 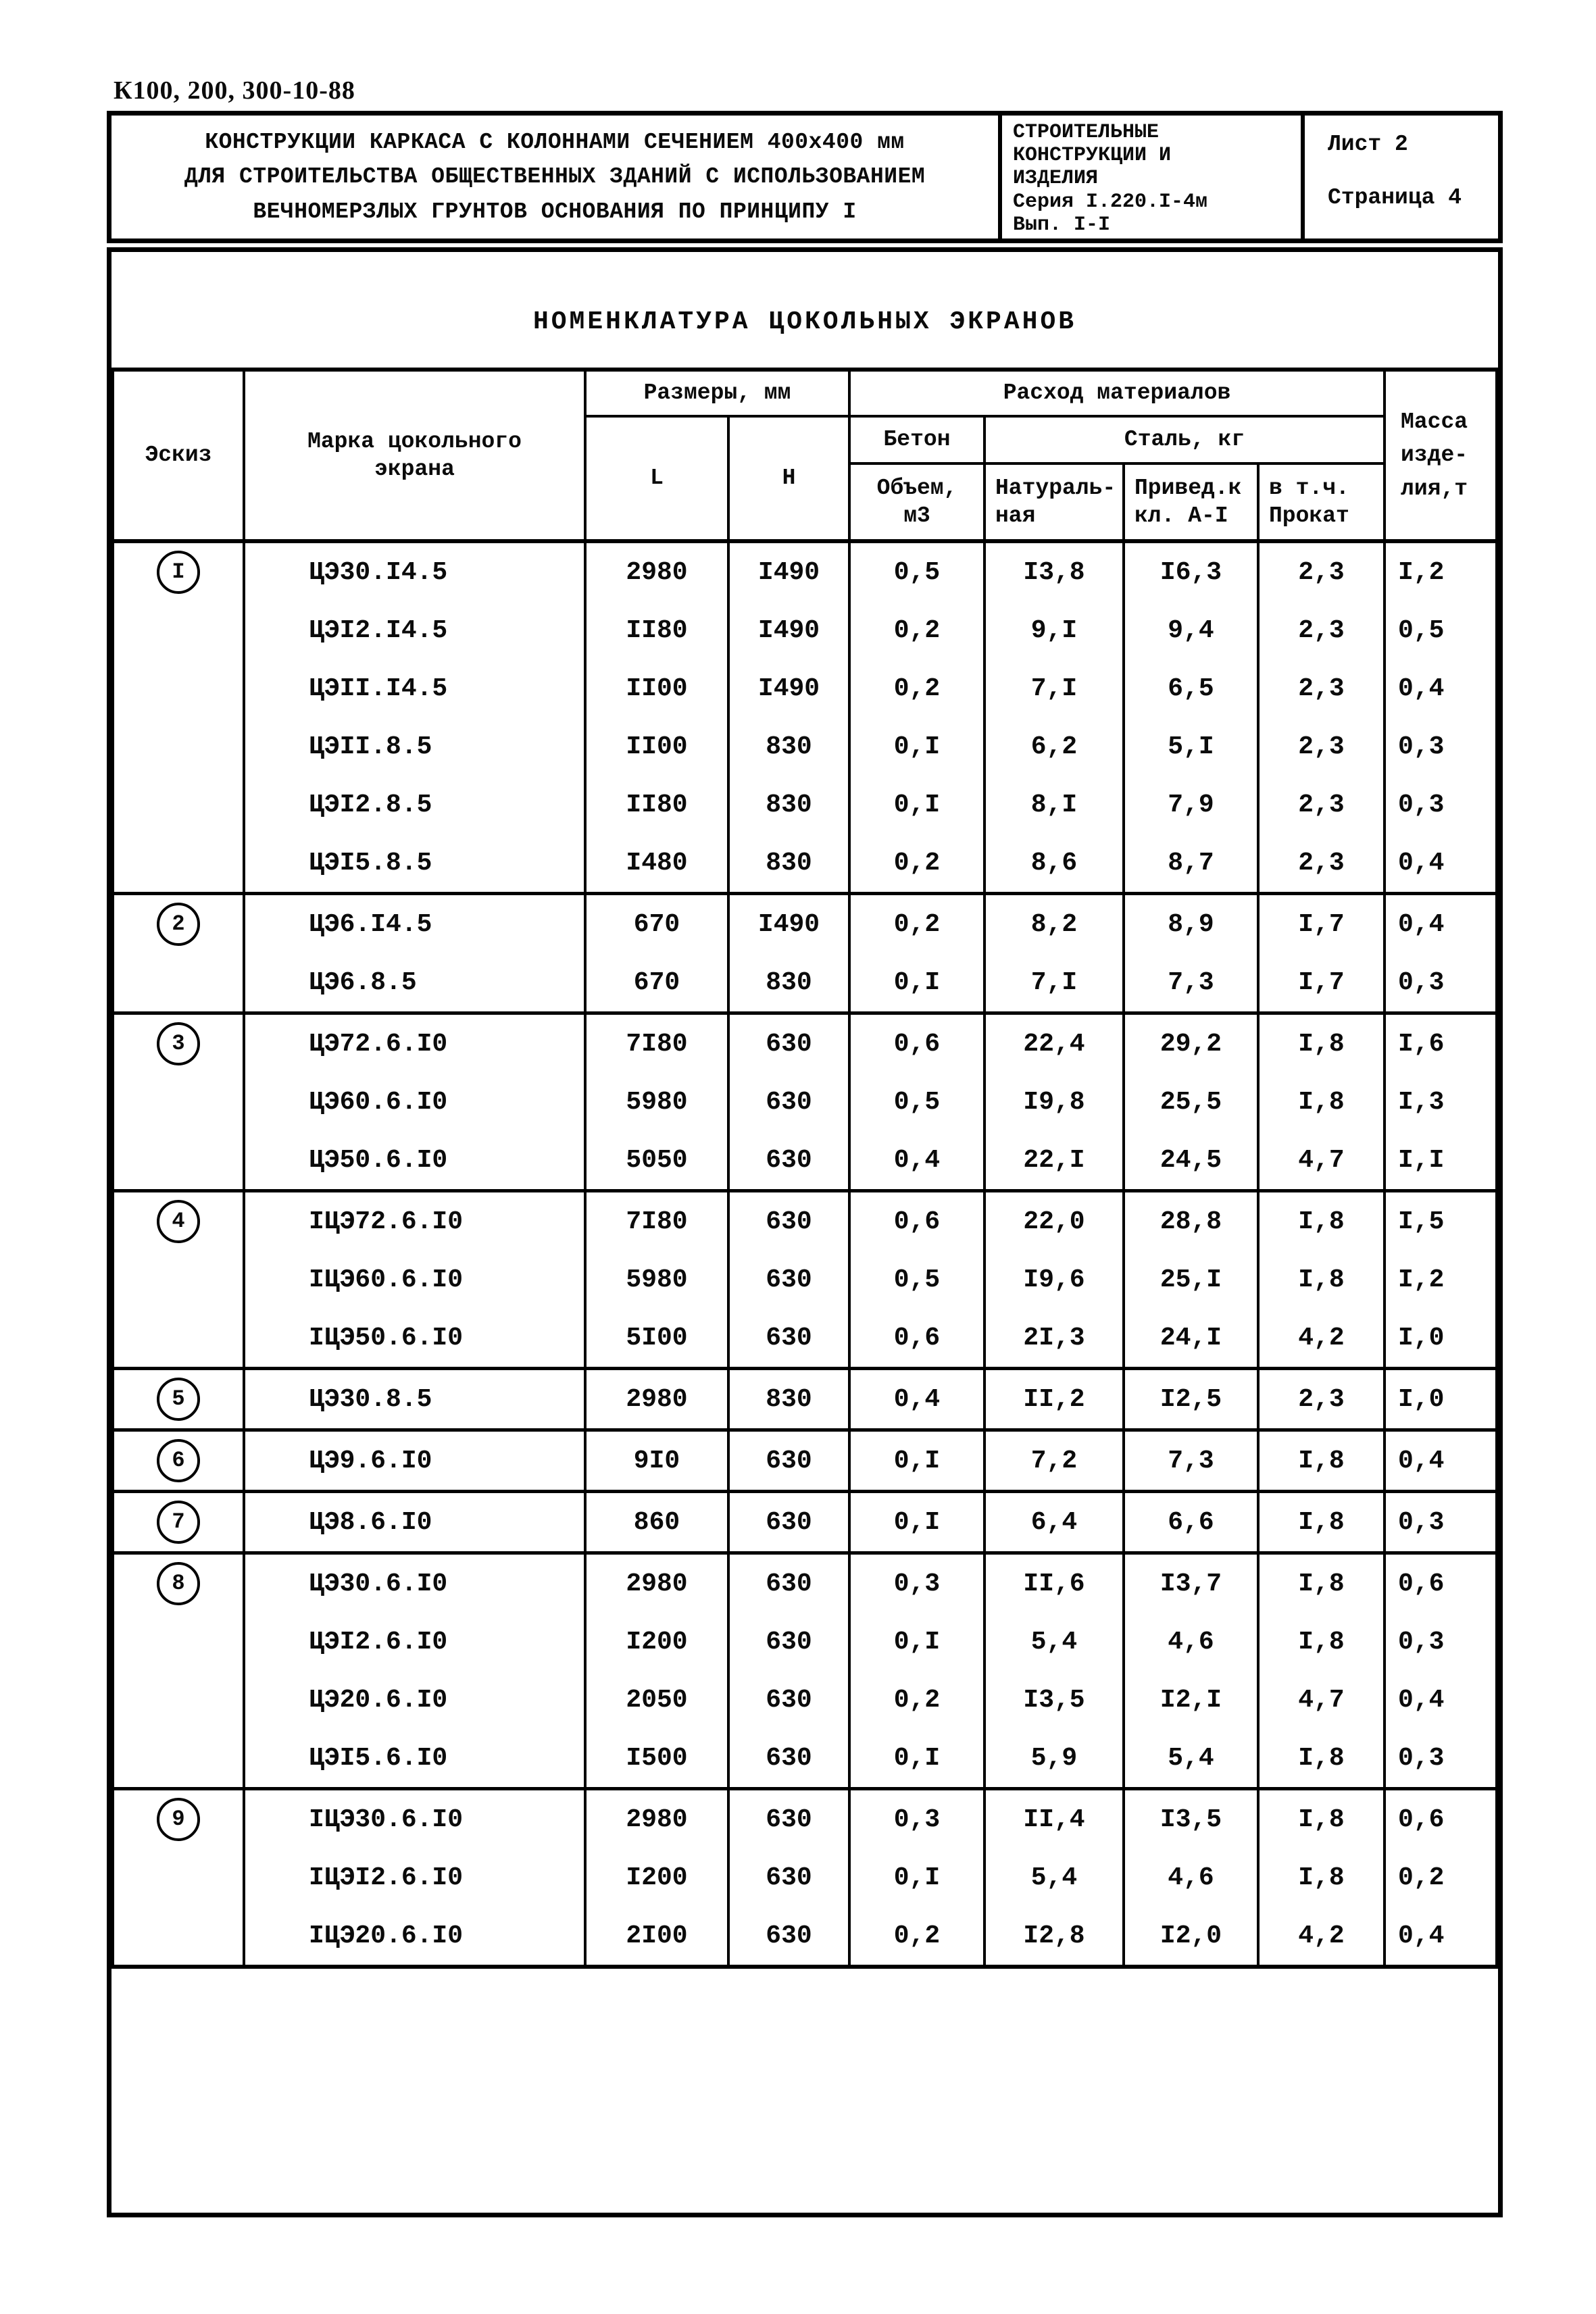 I want to click on steel-natural-cell: 9,I, so click(x=1054, y=630).